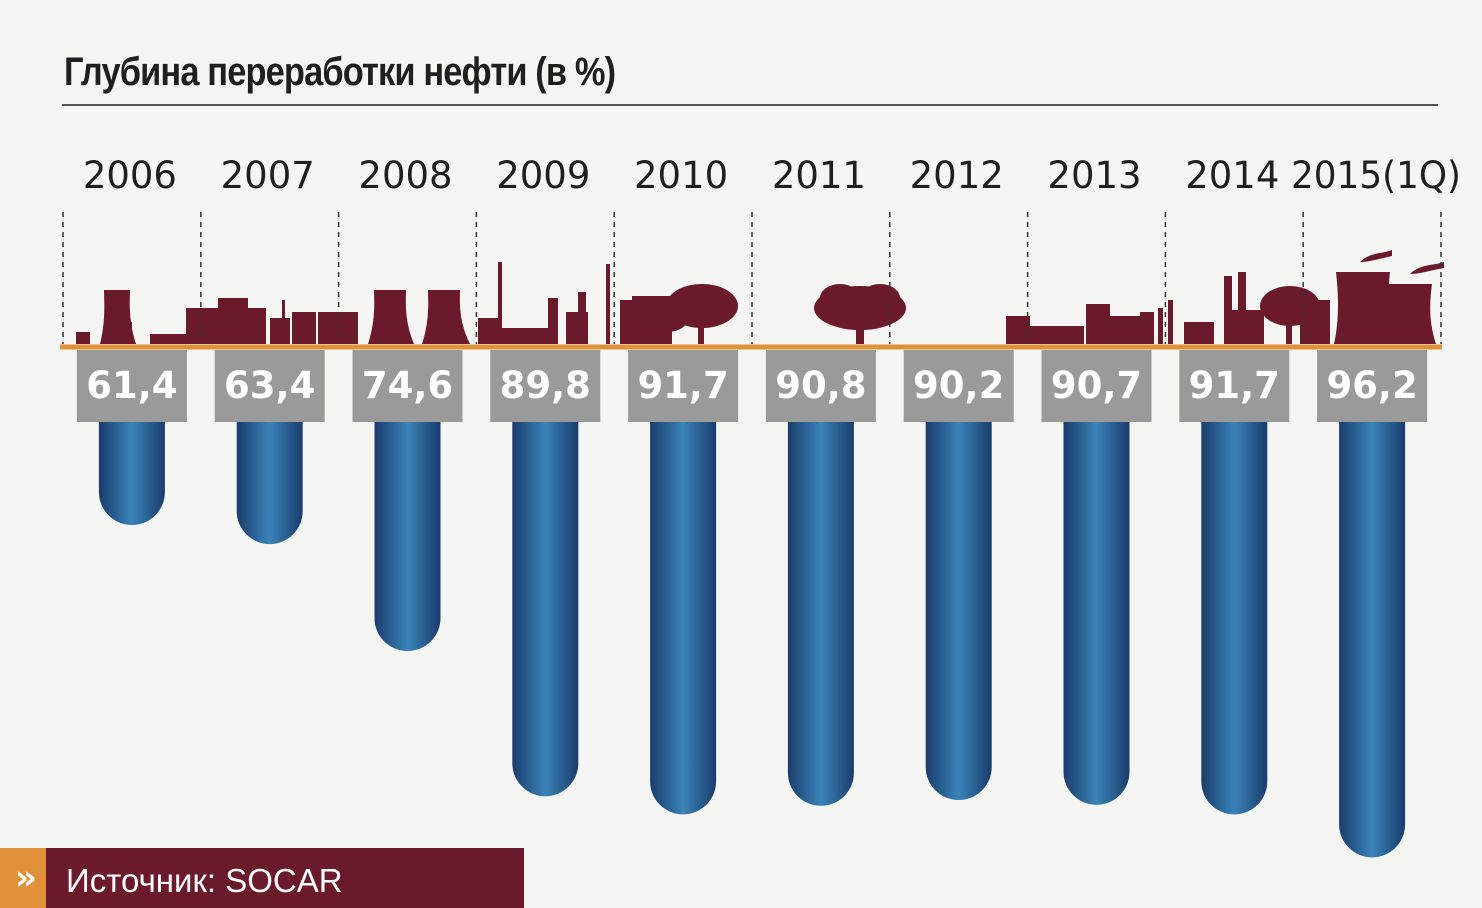 The width and height of the screenshot is (1482, 908). Describe the element at coordinates (268, 175) in the screenshot. I see `year-label: 2007` at that location.